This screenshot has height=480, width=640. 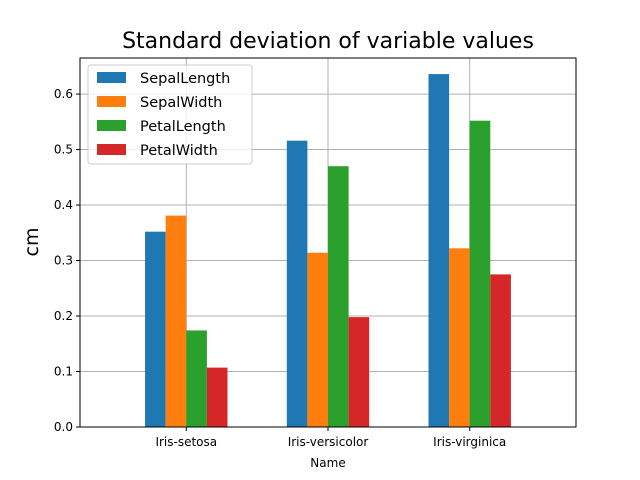 What do you see at coordinates (186, 442) in the screenshot?
I see `x-tick-label: Iris-setosa` at bounding box center [186, 442].